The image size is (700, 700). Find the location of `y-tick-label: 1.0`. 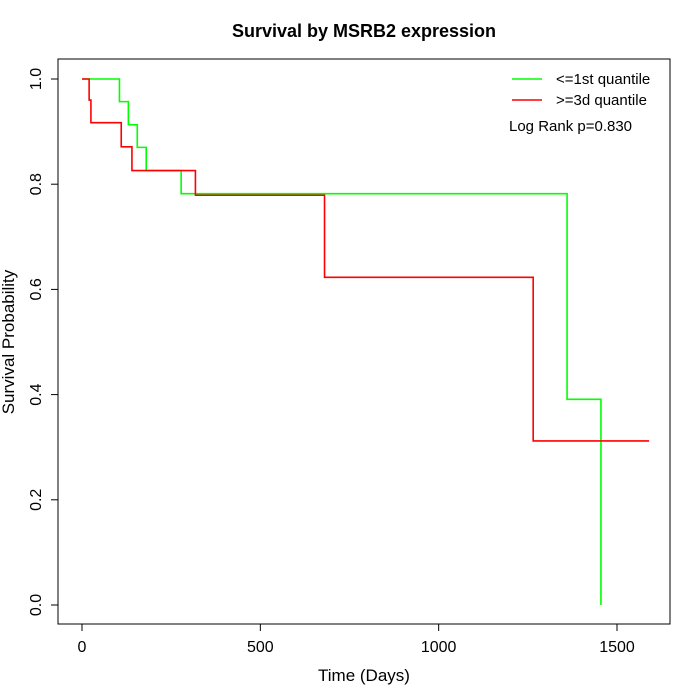

y-tick-label: 1.0 is located at coordinates (36, 79).